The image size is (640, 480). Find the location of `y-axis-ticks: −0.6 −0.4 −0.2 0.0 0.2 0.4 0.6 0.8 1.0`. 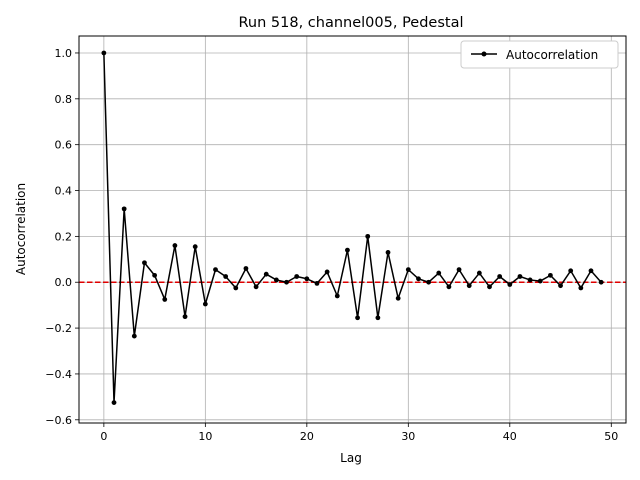

y-axis-ticks: −0.6 −0.4 −0.2 0.0 0.2 0.4 0.6 0.8 1.0 is located at coordinates (62, 237).